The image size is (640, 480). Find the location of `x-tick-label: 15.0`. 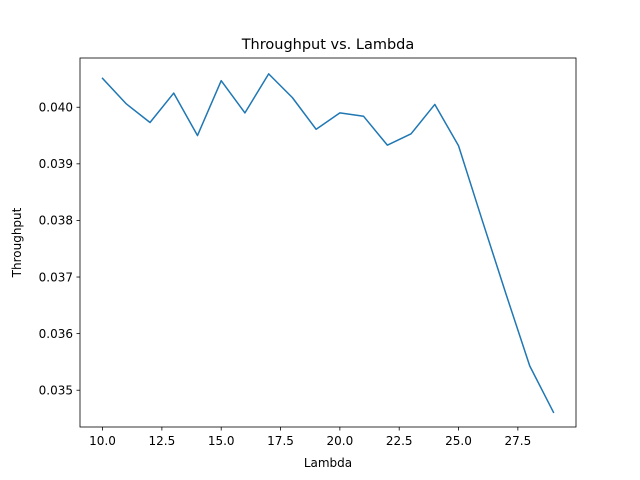

x-tick-label: 15.0 is located at coordinates (221, 441).